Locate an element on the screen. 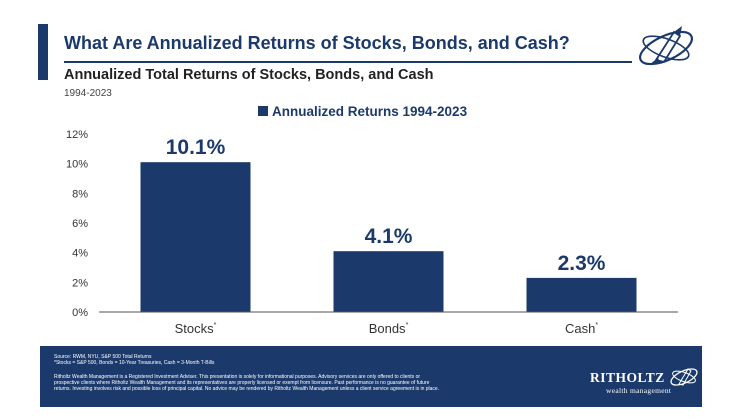 The height and width of the screenshot is (419, 743). brand-name: RITHOLTZ is located at coordinates (627, 377).